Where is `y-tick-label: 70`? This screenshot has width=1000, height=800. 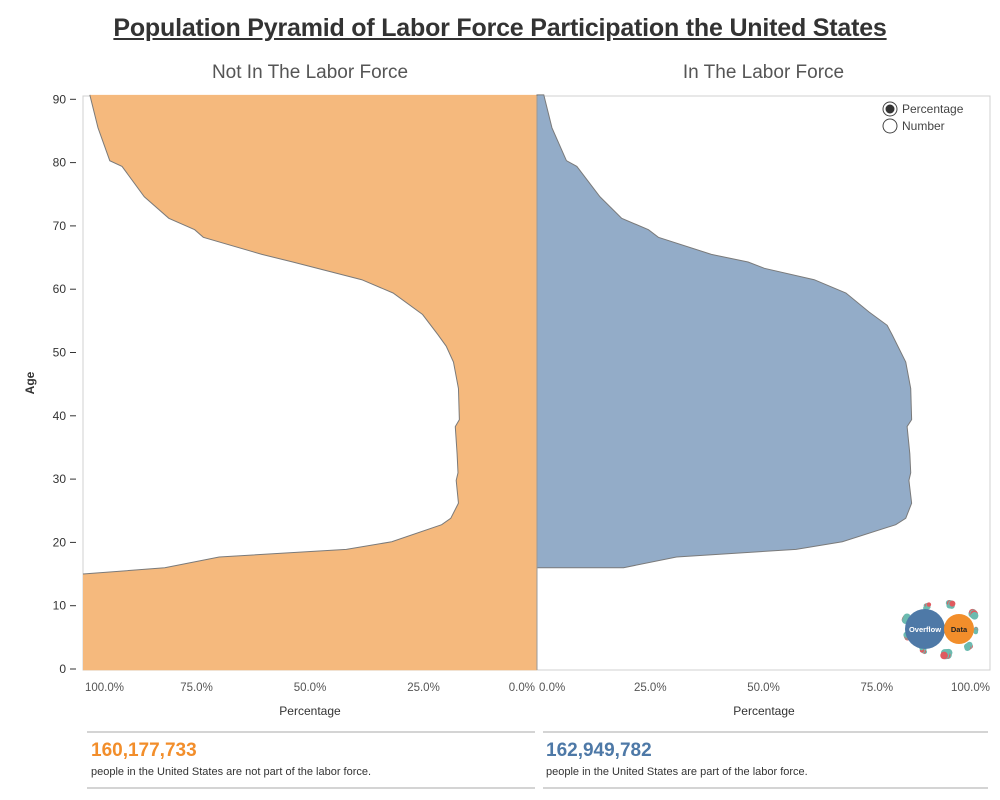 y-tick-label: 70 is located at coordinates (60, 226).